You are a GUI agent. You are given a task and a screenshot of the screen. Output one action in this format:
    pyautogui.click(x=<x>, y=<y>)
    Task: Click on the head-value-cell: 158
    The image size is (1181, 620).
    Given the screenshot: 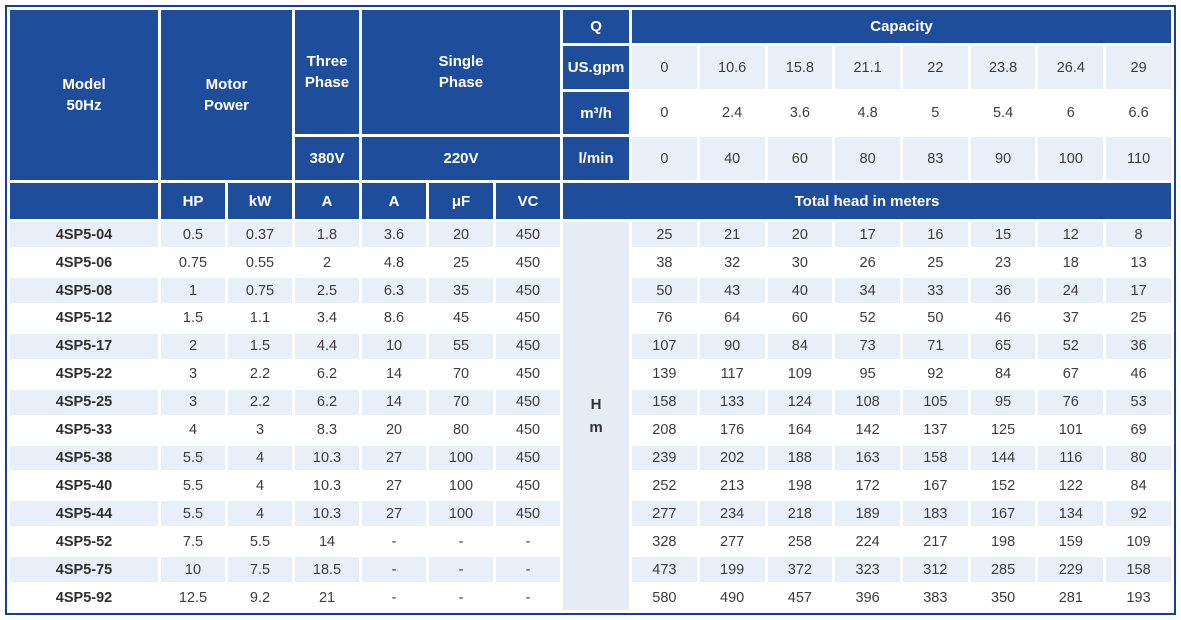 What is the action you would take?
    pyautogui.click(x=1138, y=570)
    